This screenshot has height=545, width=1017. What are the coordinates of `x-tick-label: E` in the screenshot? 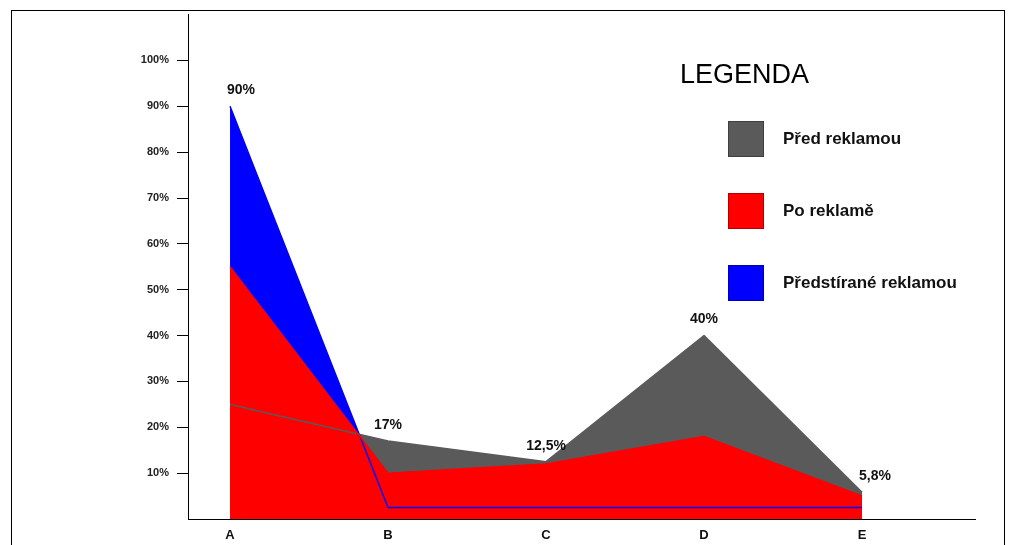 It's located at (862, 535).